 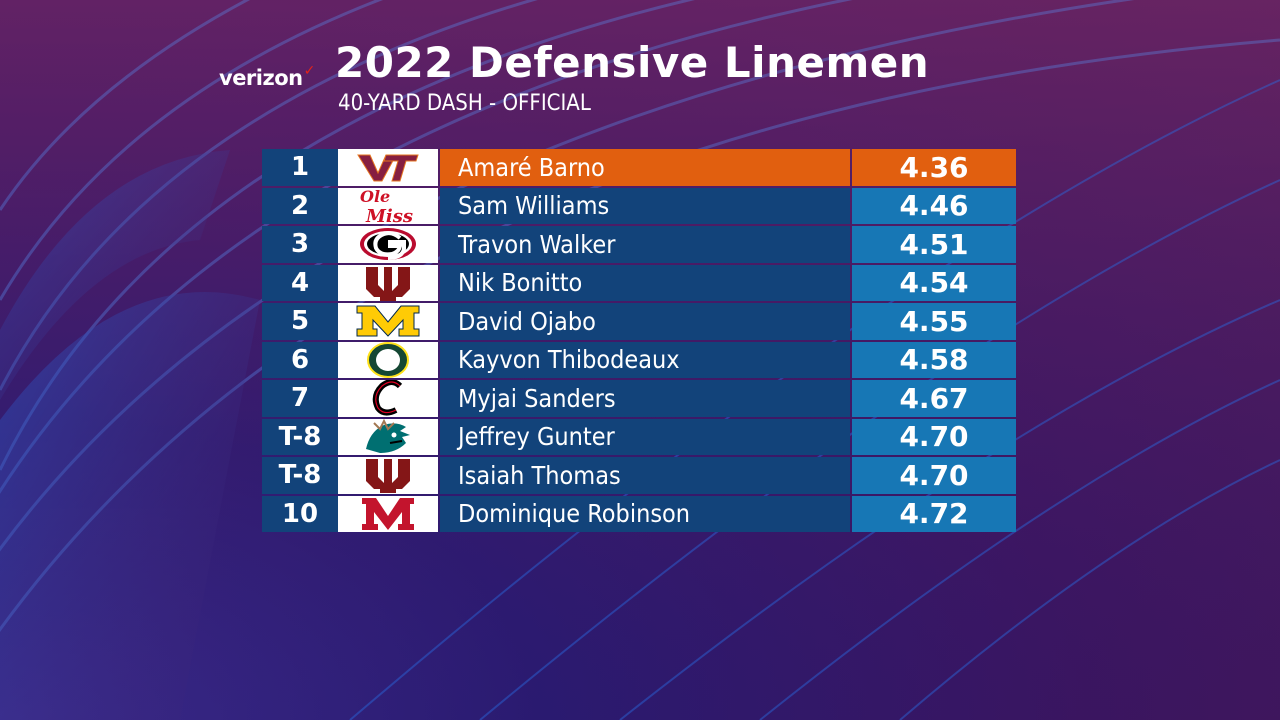 I want to click on svg-text: Miss, so click(x=389, y=215).